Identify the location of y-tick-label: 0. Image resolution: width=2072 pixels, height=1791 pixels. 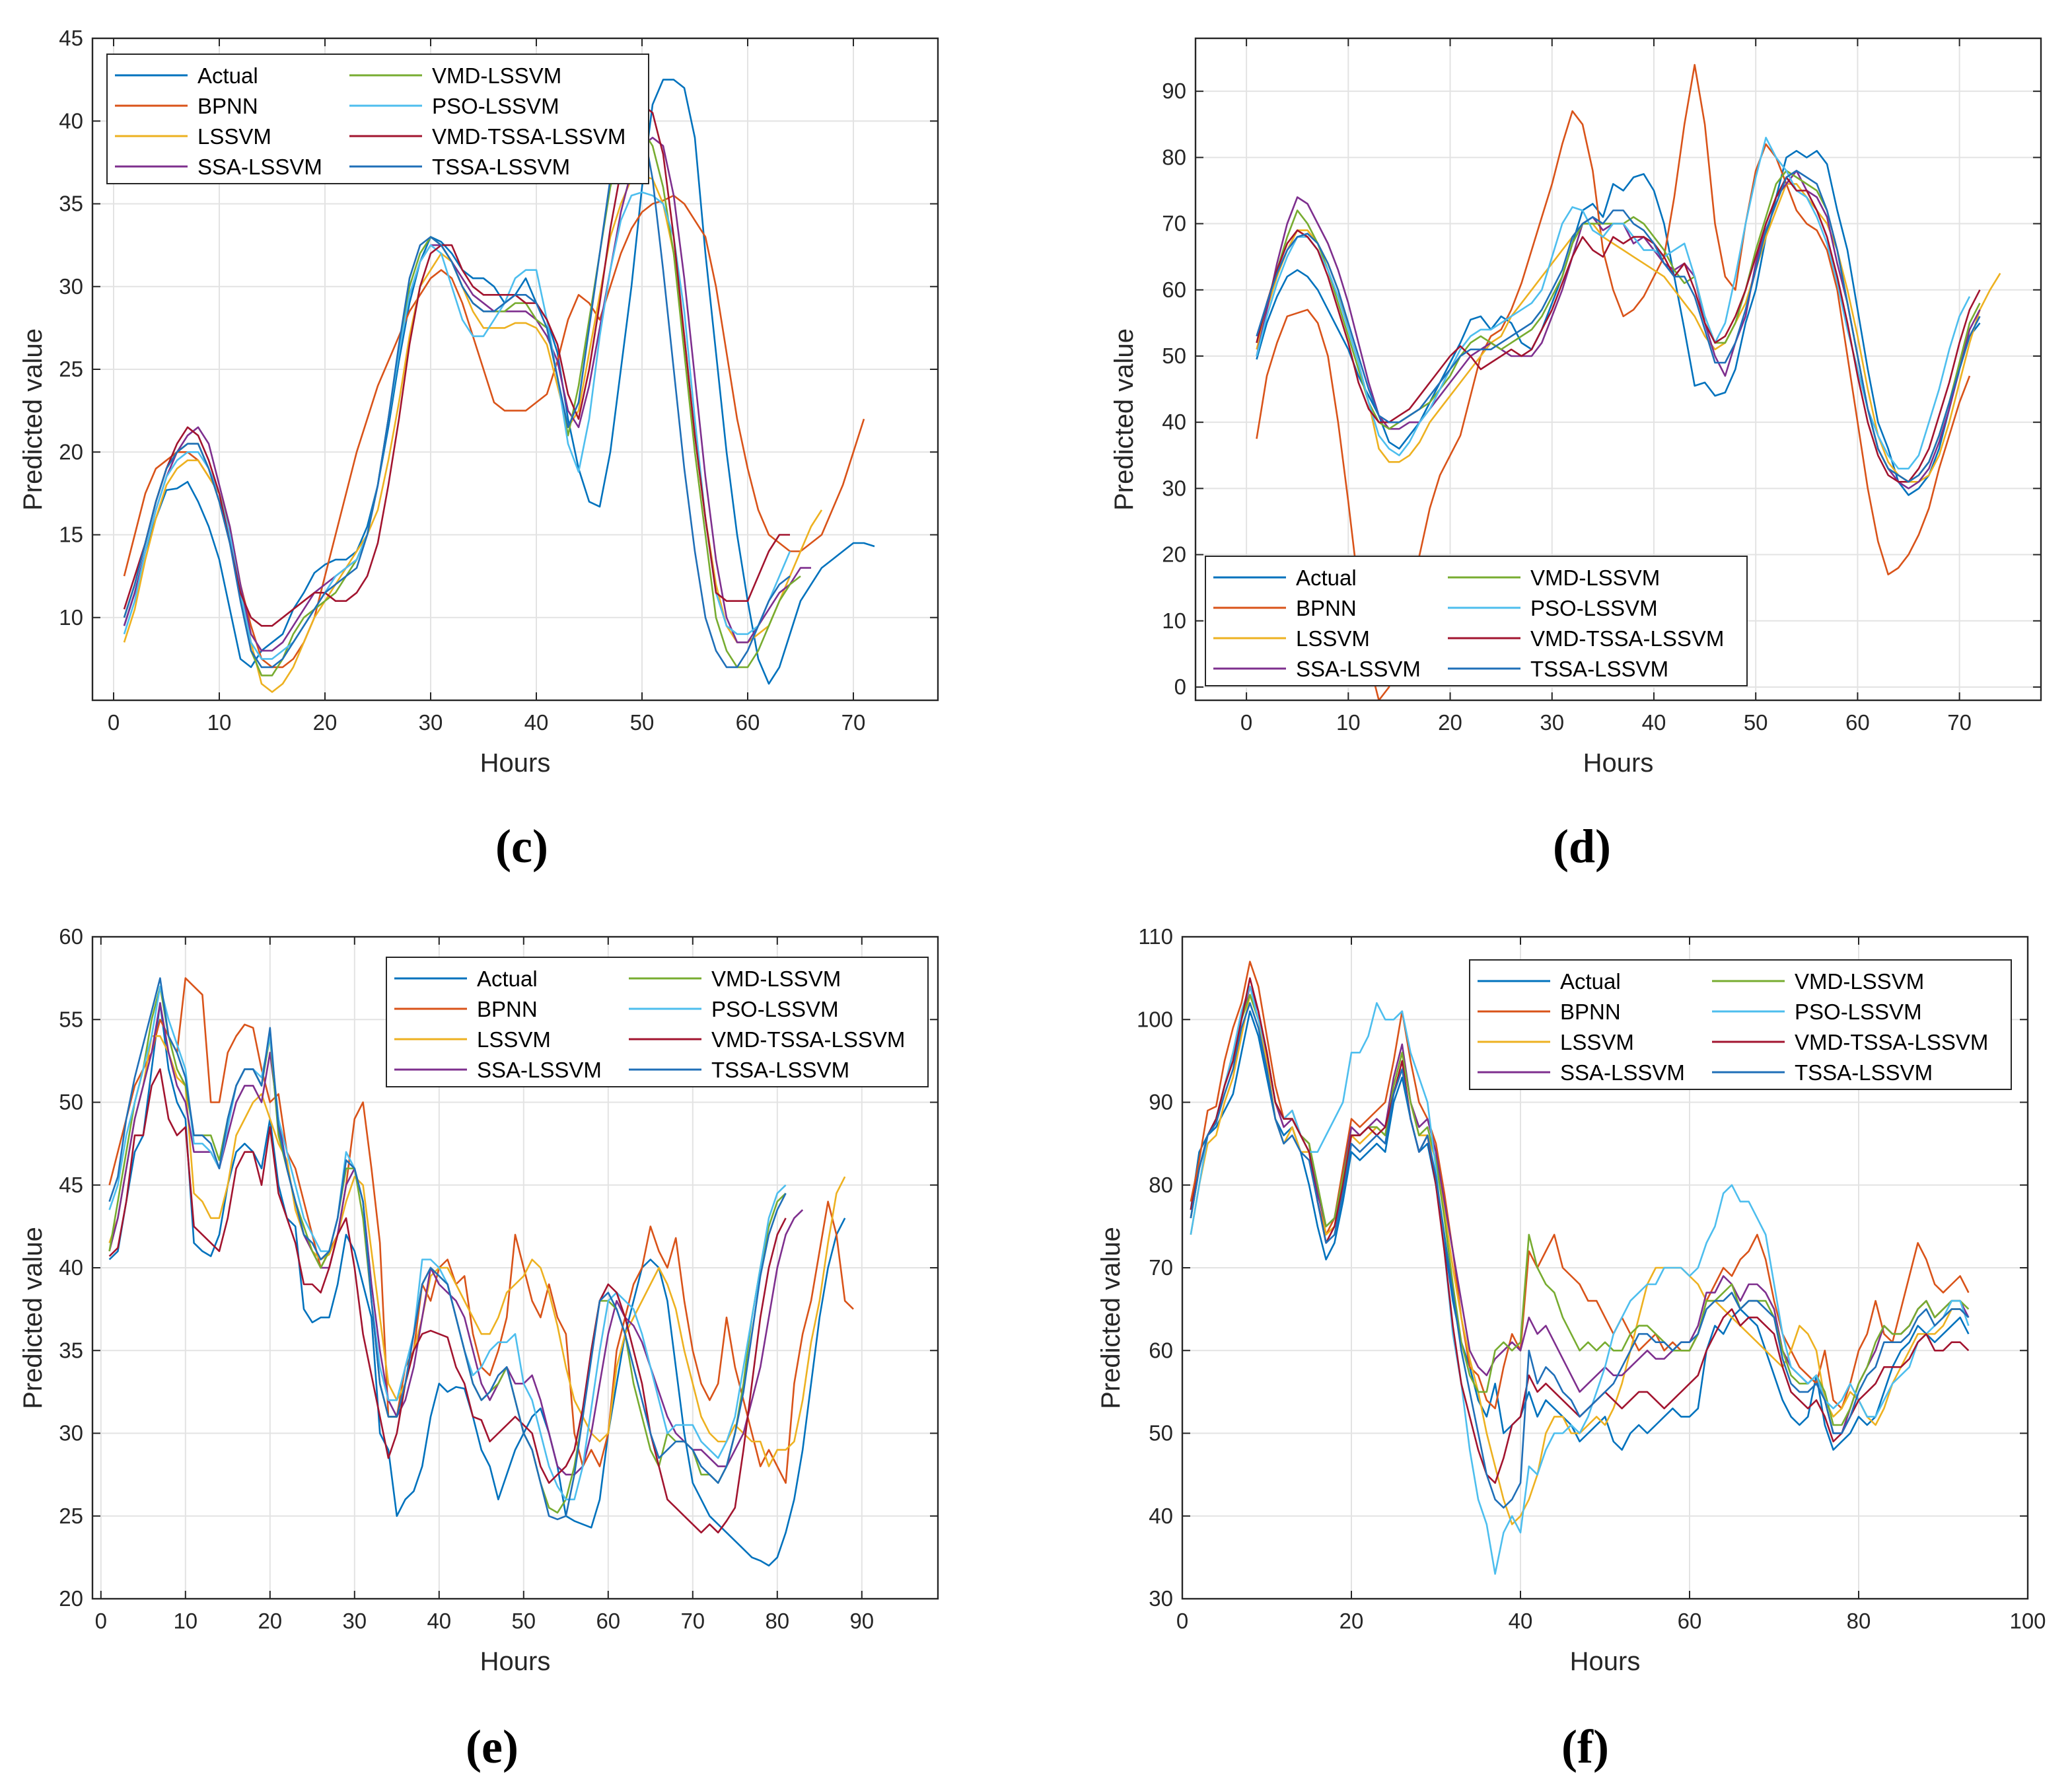
(1180, 687).